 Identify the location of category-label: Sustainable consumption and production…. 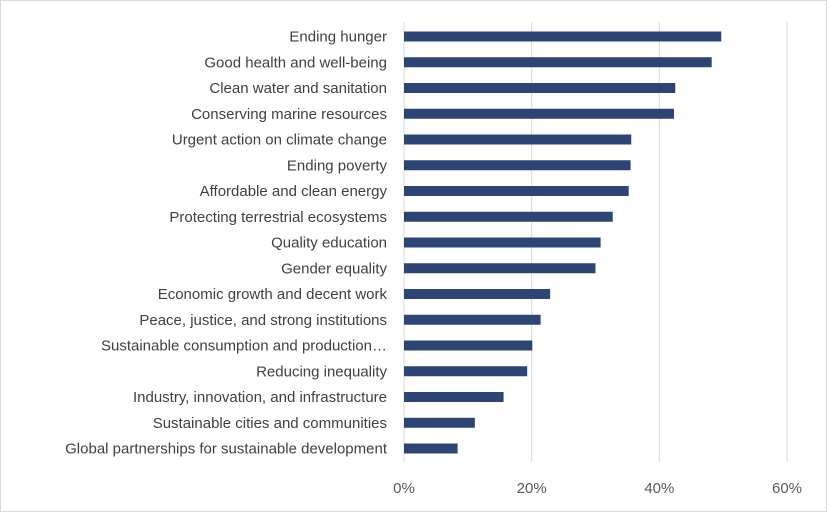
(244, 346).